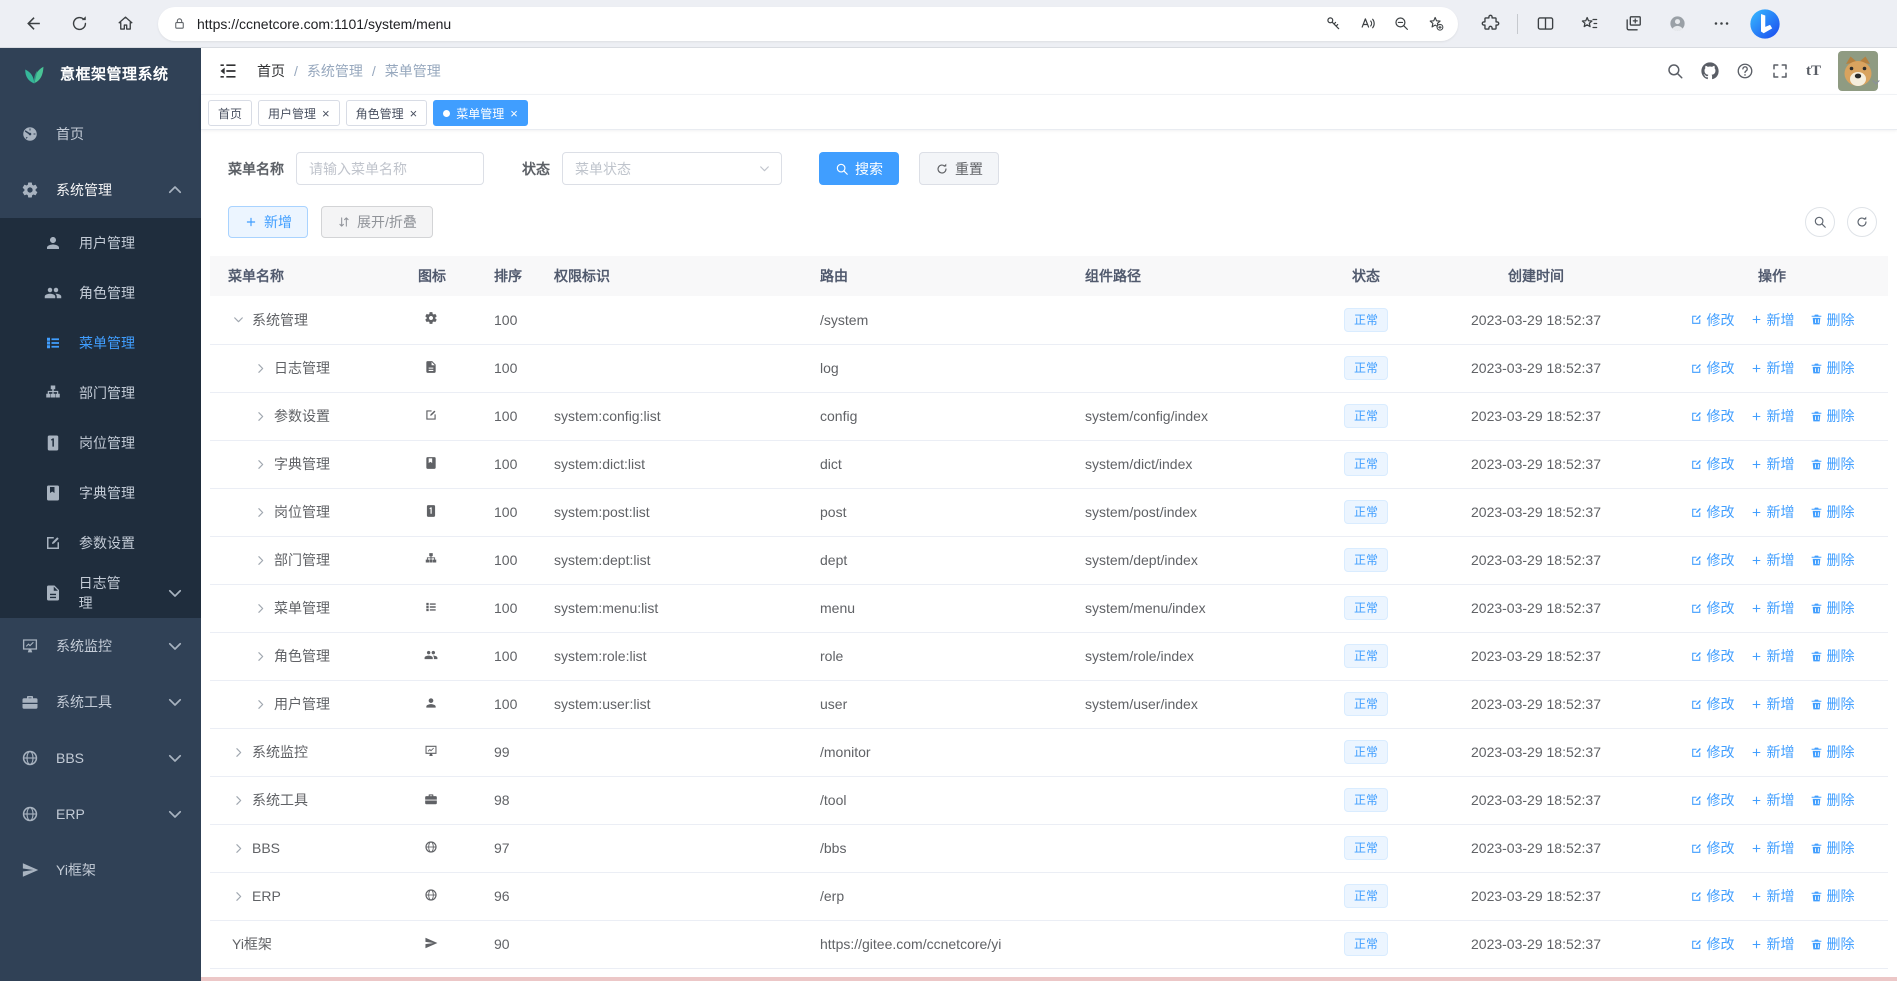 The height and width of the screenshot is (981, 1897). Describe the element at coordinates (228, 71) in the screenshot. I see `collapse-sidebar-button` at that location.